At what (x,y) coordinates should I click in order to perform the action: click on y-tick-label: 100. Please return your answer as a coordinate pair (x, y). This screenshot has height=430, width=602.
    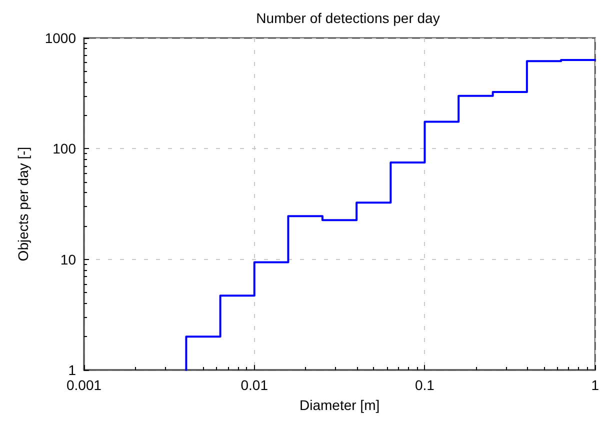
    Looking at the image, I should click on (64, 148).